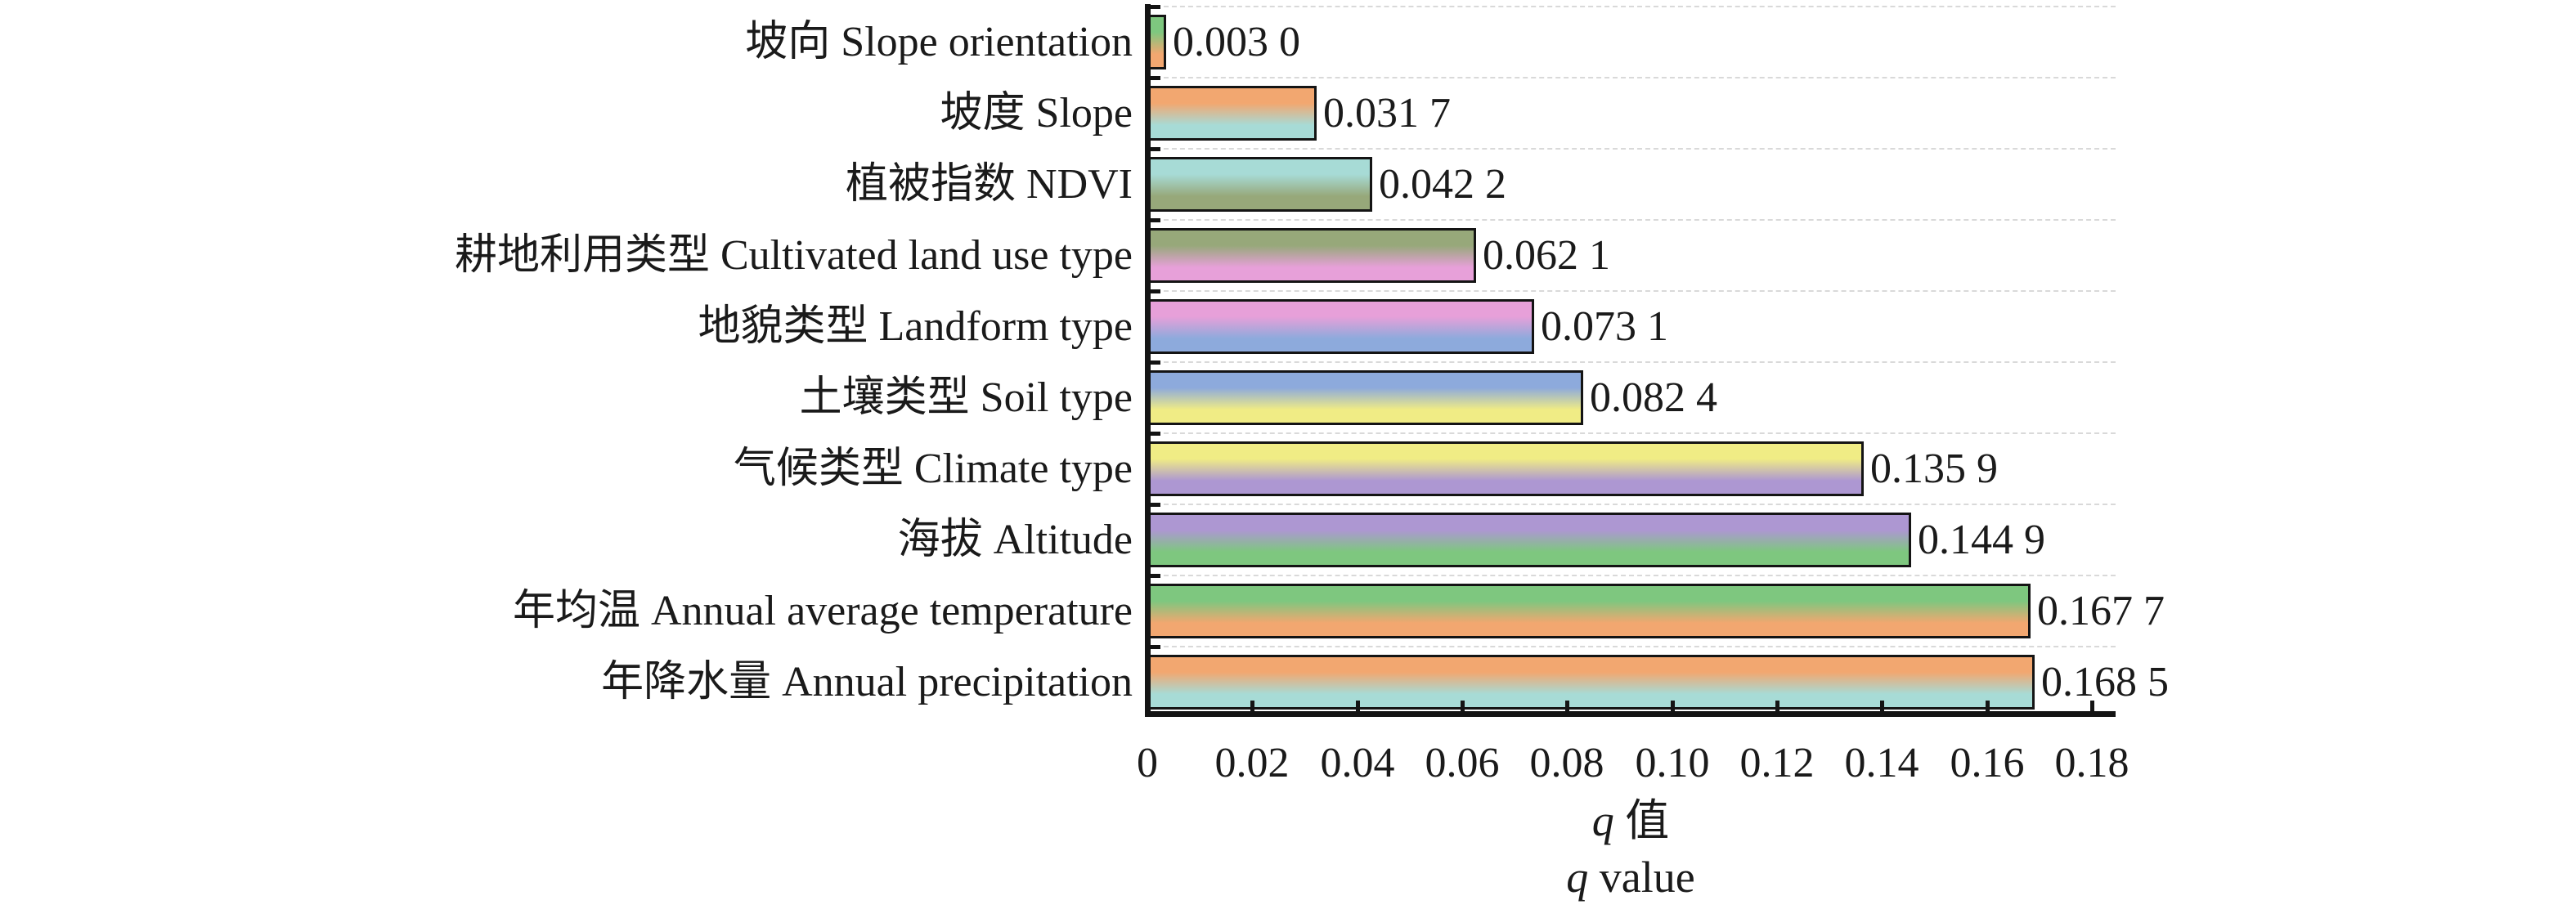 Image resolution: width=2576 pixels, height=909 pixels. I want to click on x-axis-title-en: q value, so click(1630, 877).